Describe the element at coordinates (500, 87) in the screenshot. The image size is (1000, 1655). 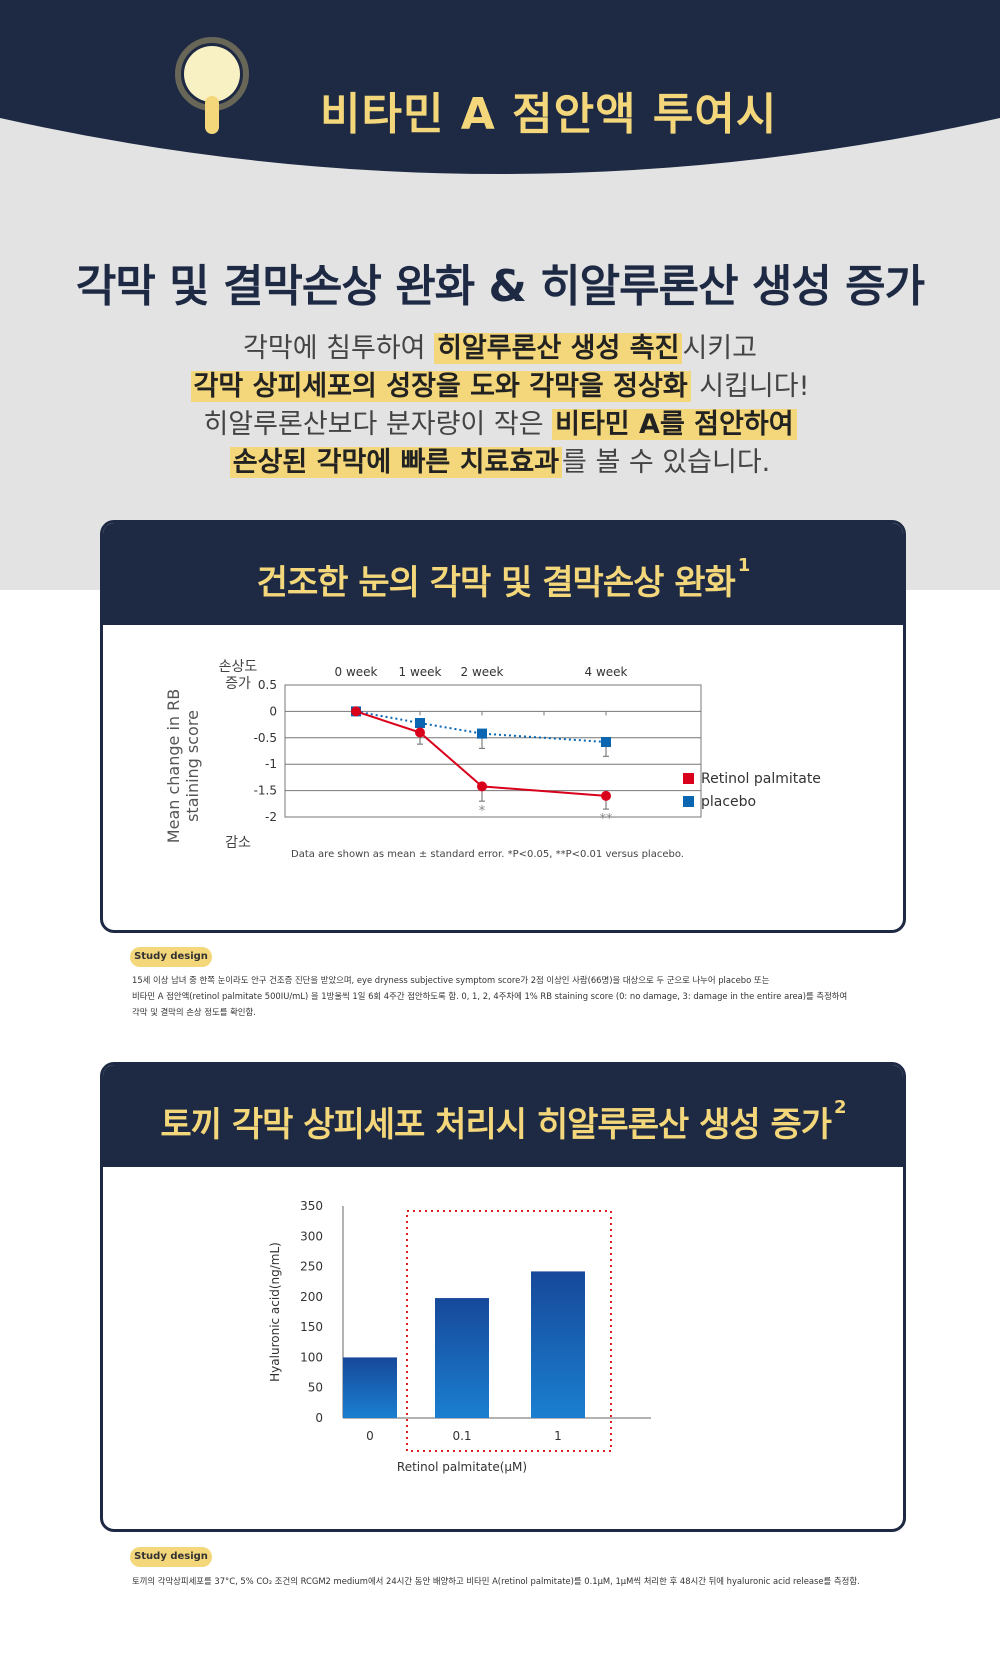
I see `hero-shape` at that location.